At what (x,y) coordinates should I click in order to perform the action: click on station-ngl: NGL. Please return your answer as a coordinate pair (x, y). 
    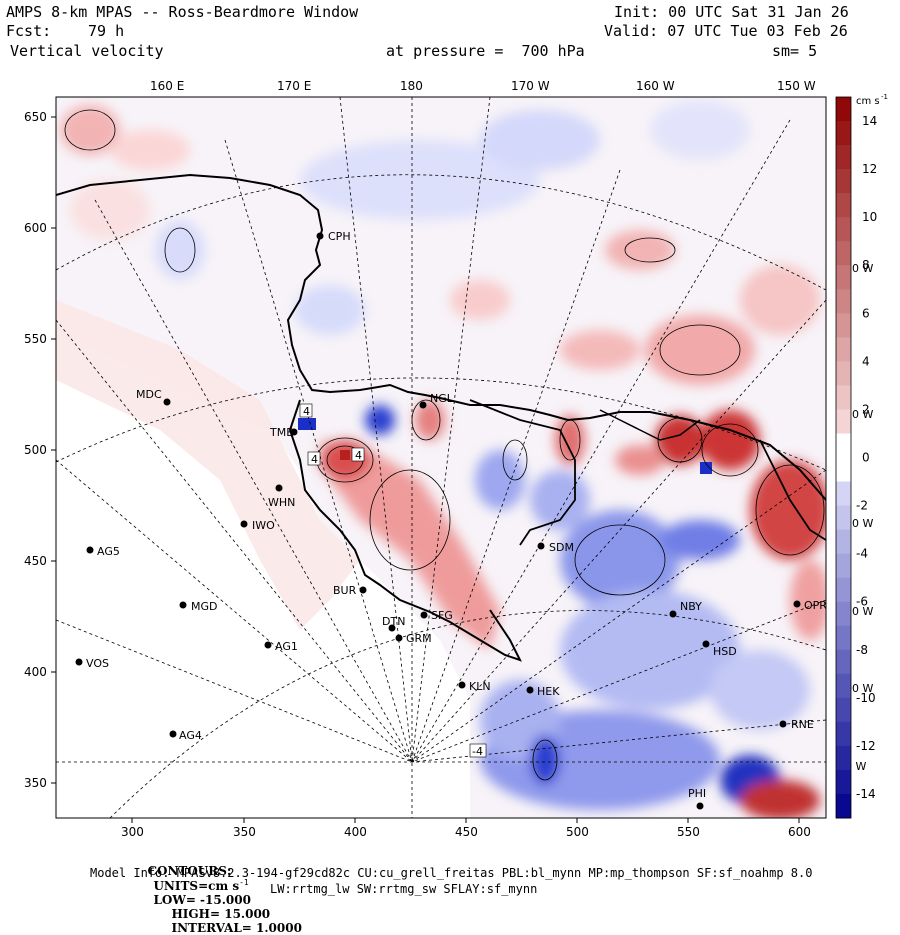
    Looking at the image, I should click on (436, 400).